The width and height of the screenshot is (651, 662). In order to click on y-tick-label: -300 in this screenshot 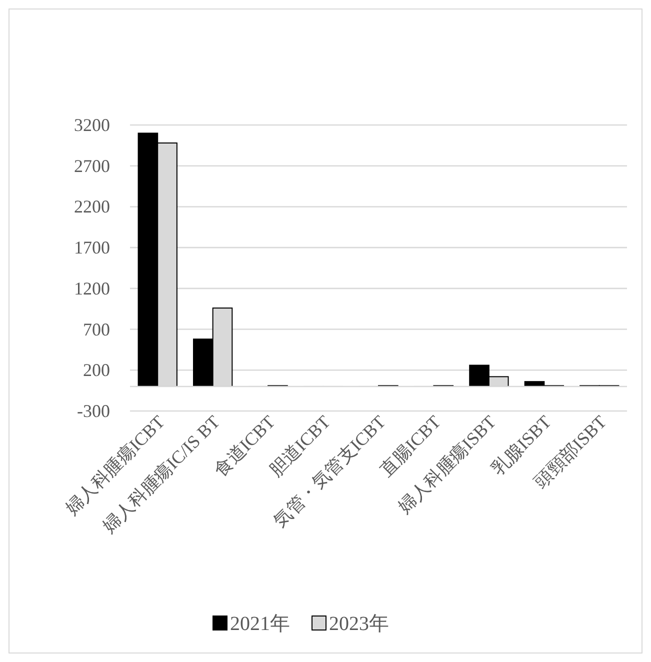, I will do `click(93, 411)`.